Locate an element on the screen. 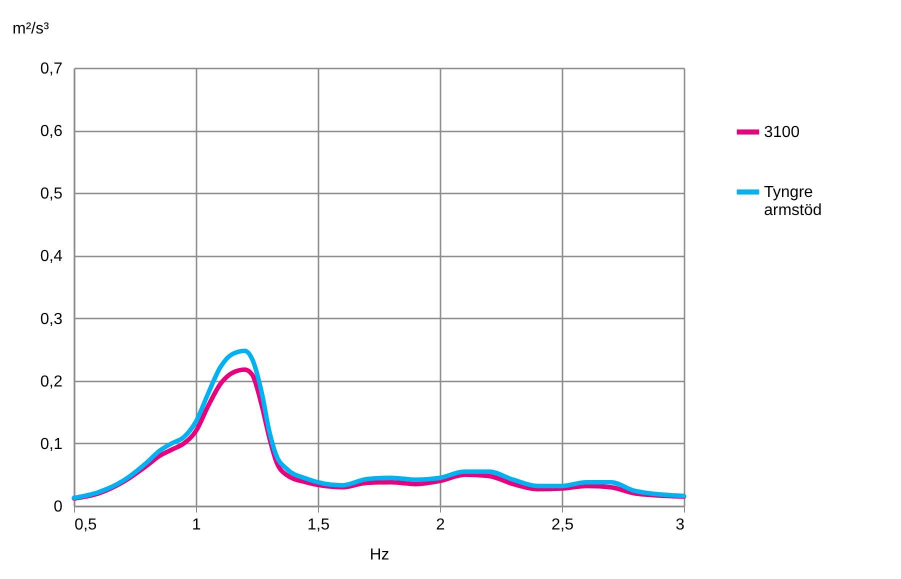  x-tick-label: 3 is located at coordinates (680, 525).